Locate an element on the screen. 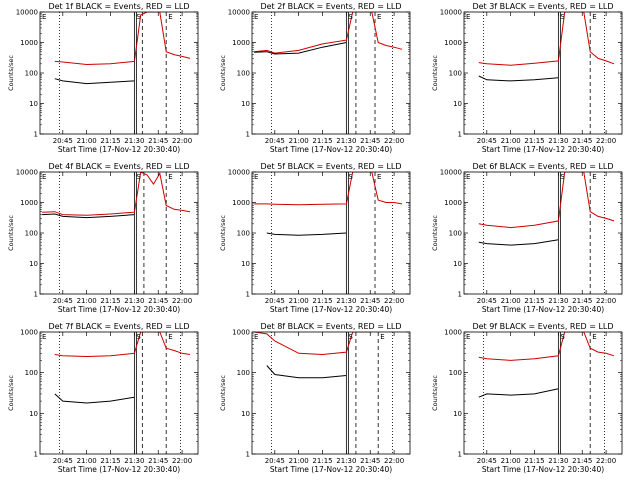 Image resolution: width=640 pixels, height=485 pixels. y-tick-label: 1000 is located at coordinates (241, 43).